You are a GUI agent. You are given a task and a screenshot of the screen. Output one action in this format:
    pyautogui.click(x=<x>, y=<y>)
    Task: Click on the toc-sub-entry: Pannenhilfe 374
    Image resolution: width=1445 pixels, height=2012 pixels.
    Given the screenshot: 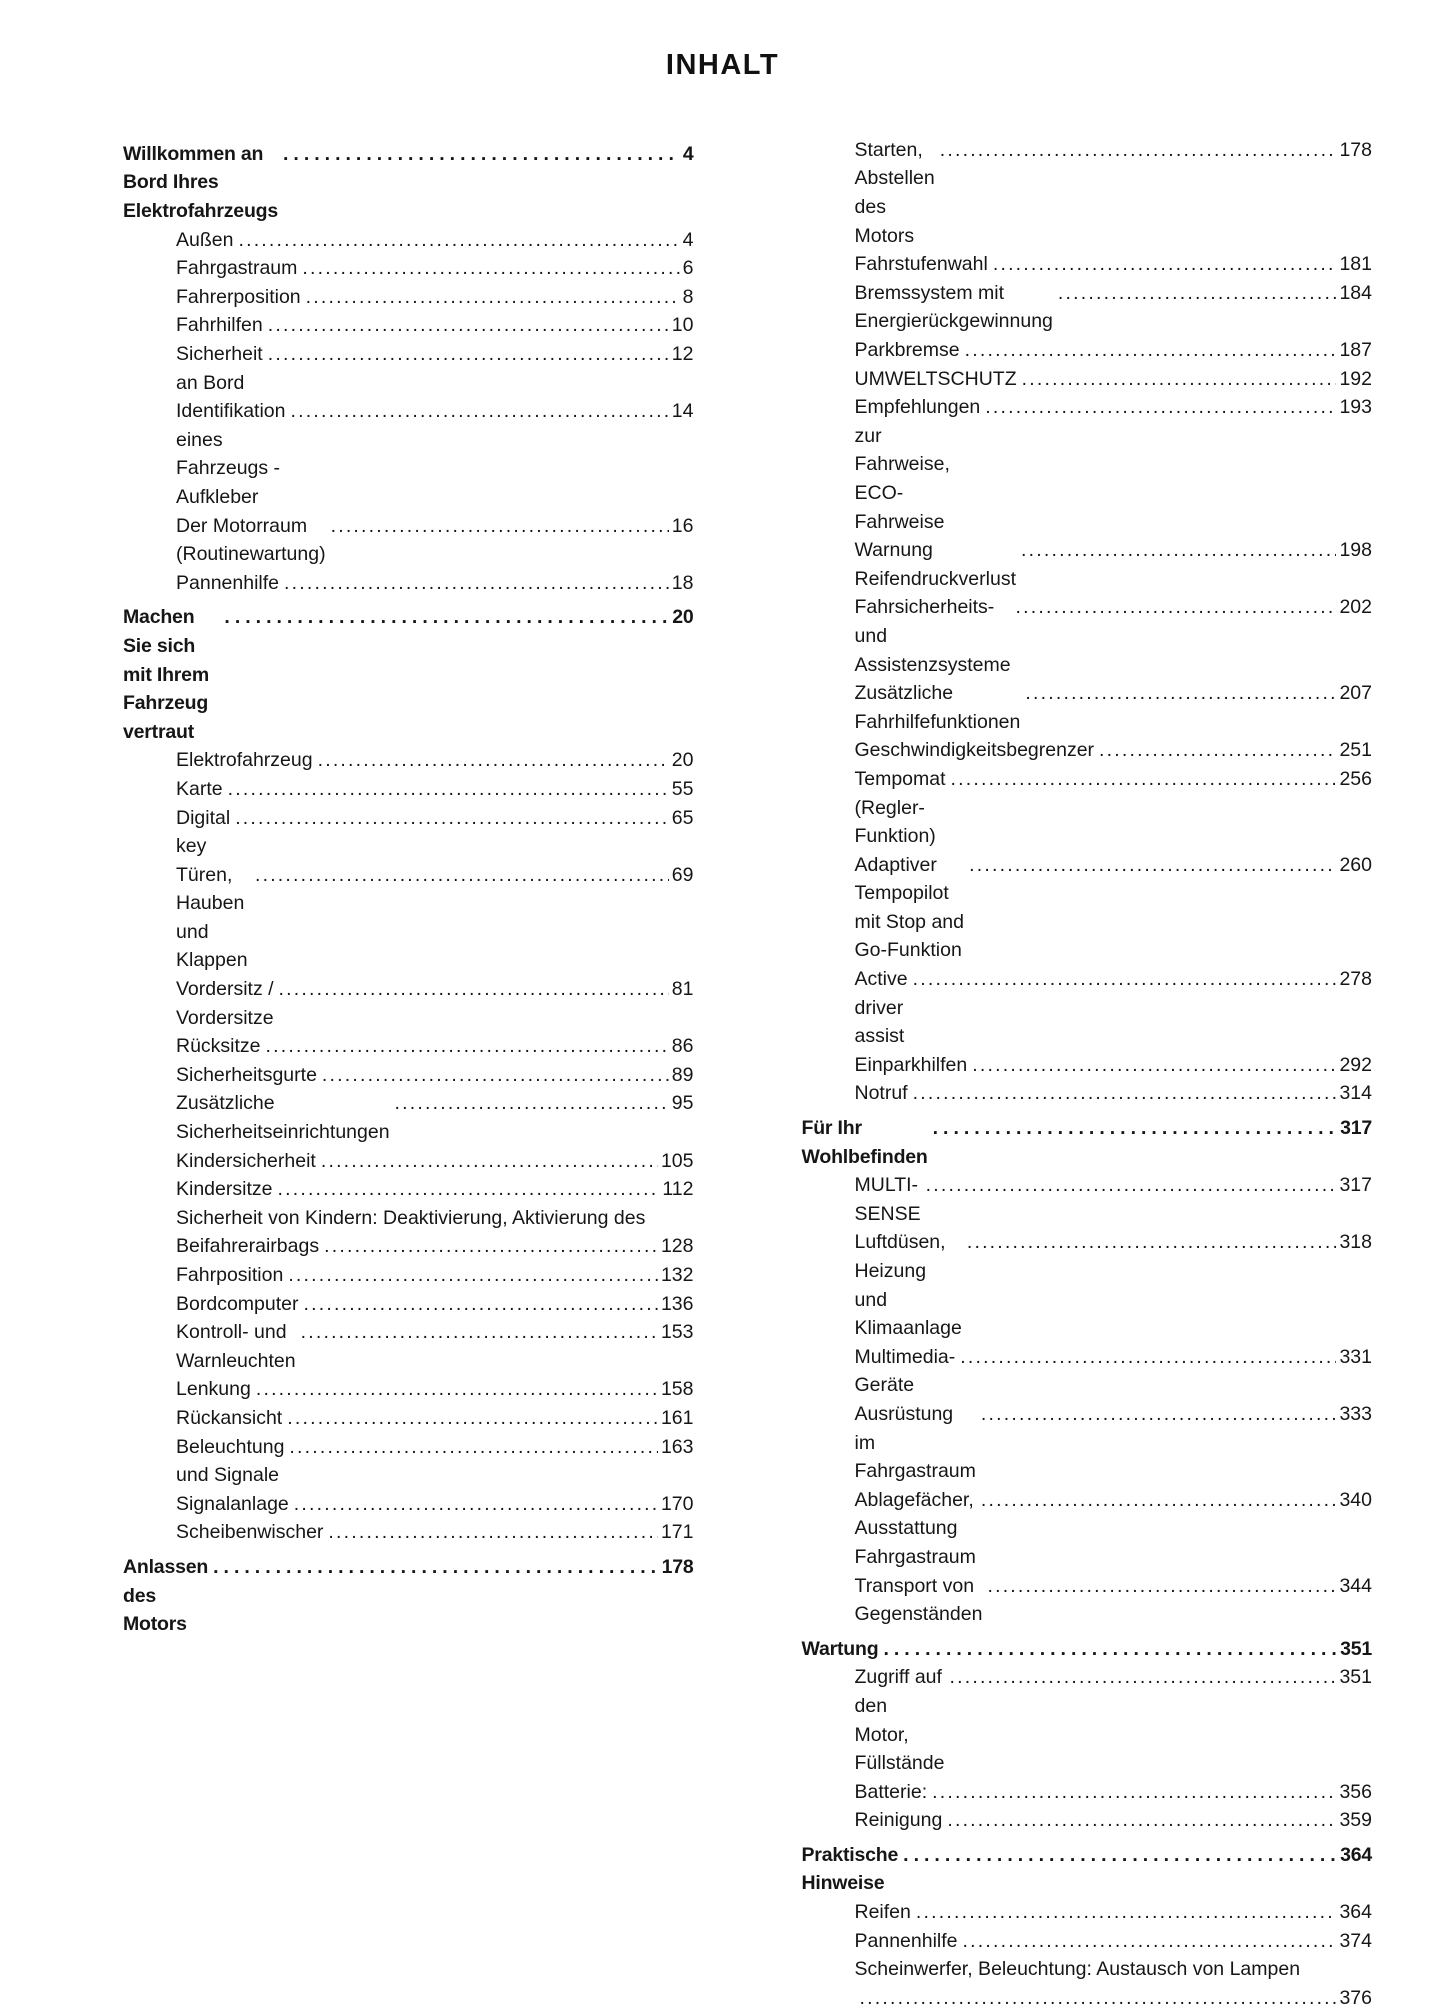 What is the action you would take?
    pyautogui.click(x=1087, y=1941)
    